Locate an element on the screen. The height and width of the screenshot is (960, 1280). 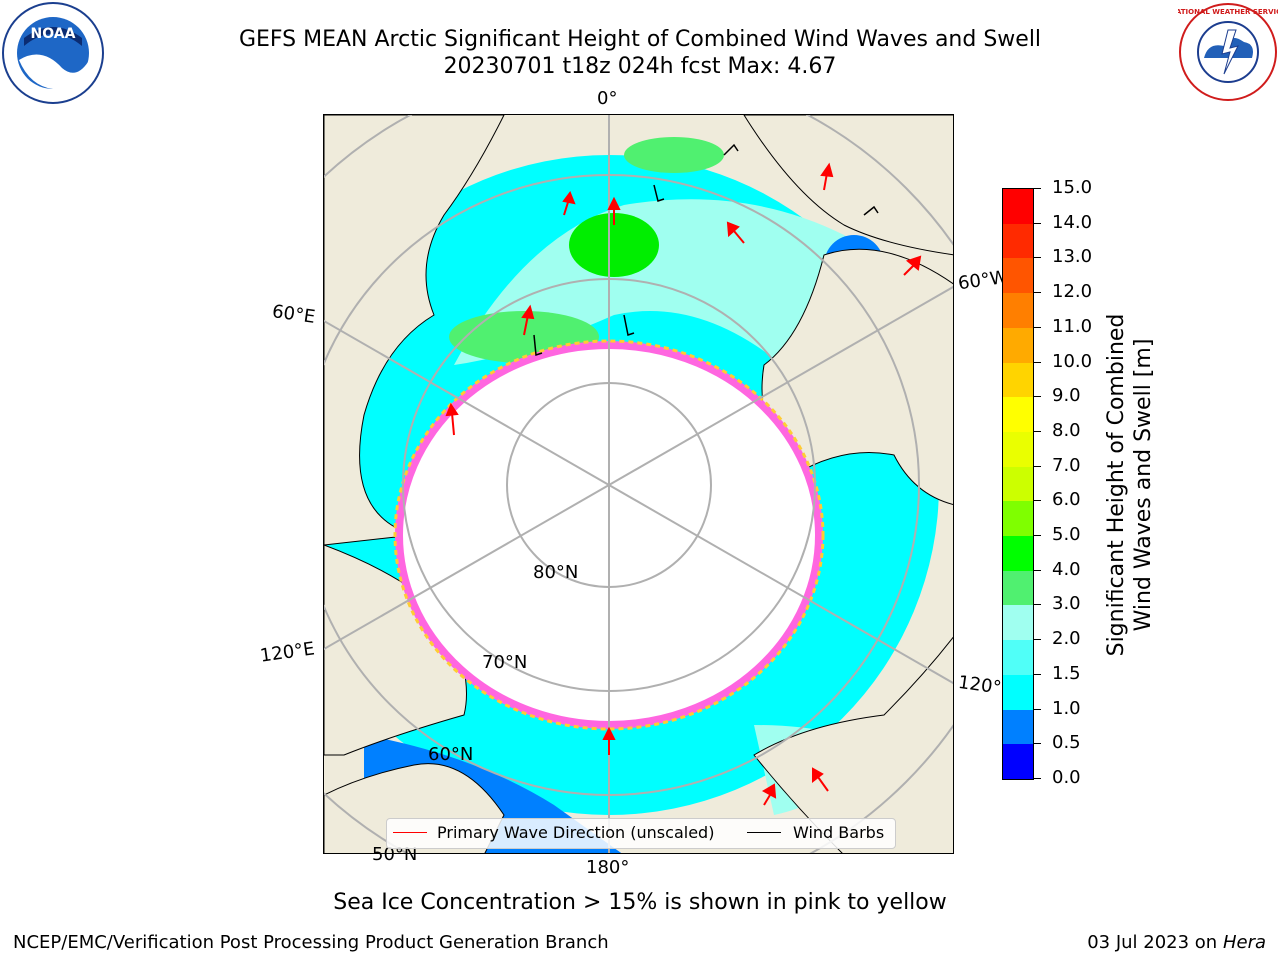
wind-barb-legend-line is located at coordinates (764, 832).